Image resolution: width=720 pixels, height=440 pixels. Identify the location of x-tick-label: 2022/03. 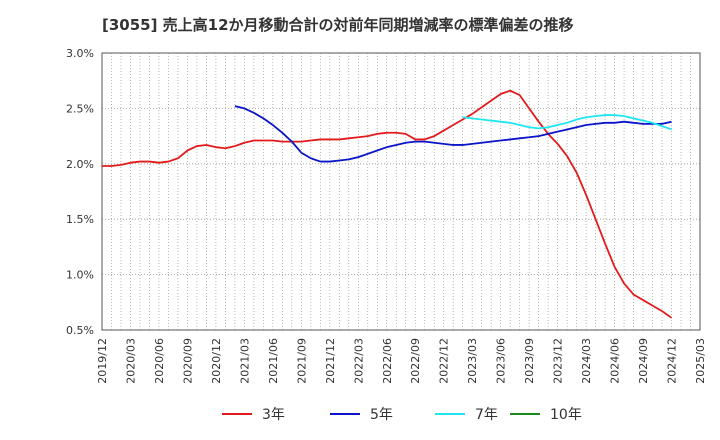
(358, 361).